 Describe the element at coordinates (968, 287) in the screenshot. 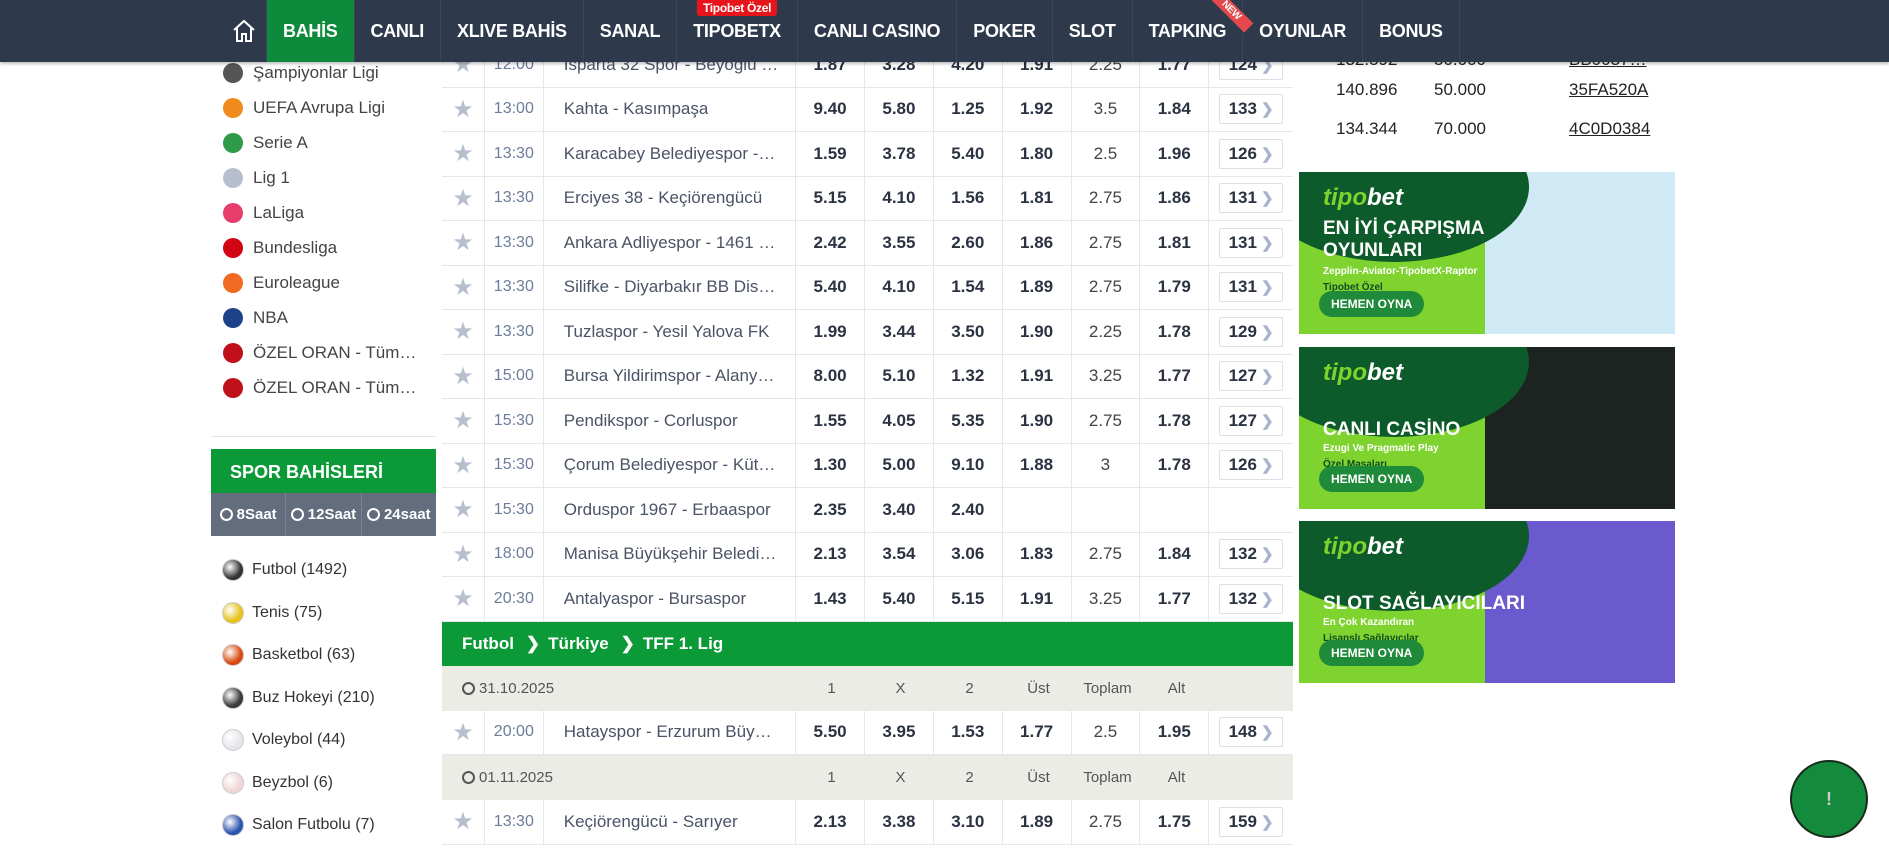

I see `odd-2: 1.54` at that location.